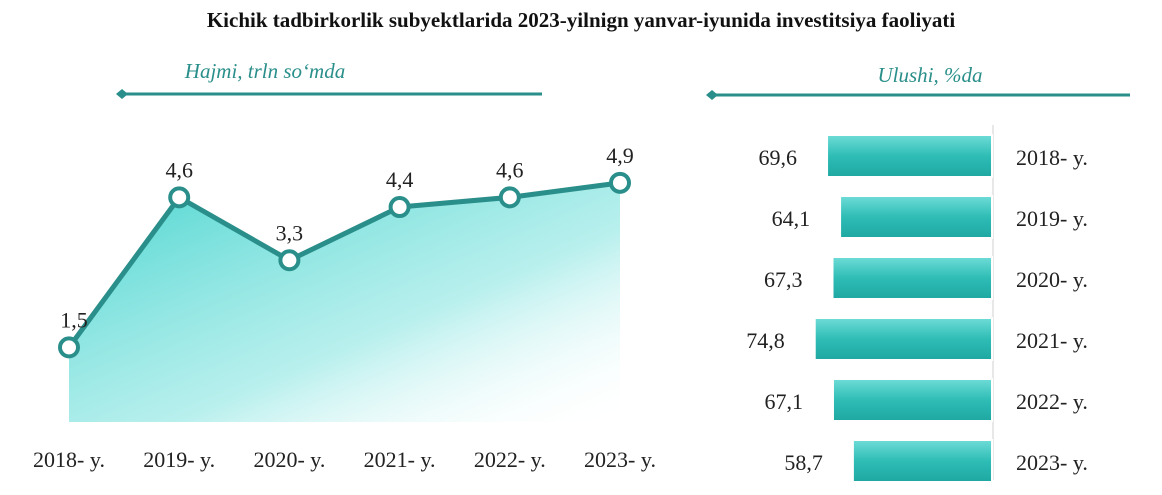 Image resolution: width=1162 pixels, height=495 pixels. What do you see at coordinates (783, 279) in the screenshot?
I see `bar-value-label: 67,3` at bounding box center [783, 279].